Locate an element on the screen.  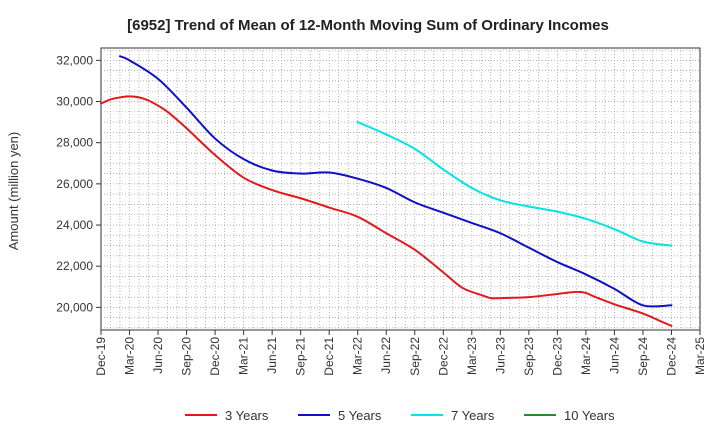
x-tick-label: Sep-20 is located at coordinates (187, 356).